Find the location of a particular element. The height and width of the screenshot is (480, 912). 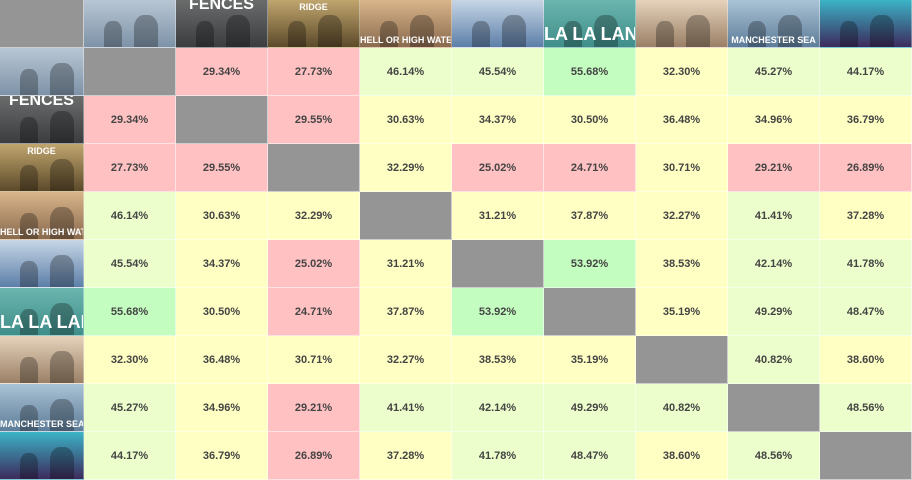

similarity-cell: 38.60% is located at coordinates (866, 360).